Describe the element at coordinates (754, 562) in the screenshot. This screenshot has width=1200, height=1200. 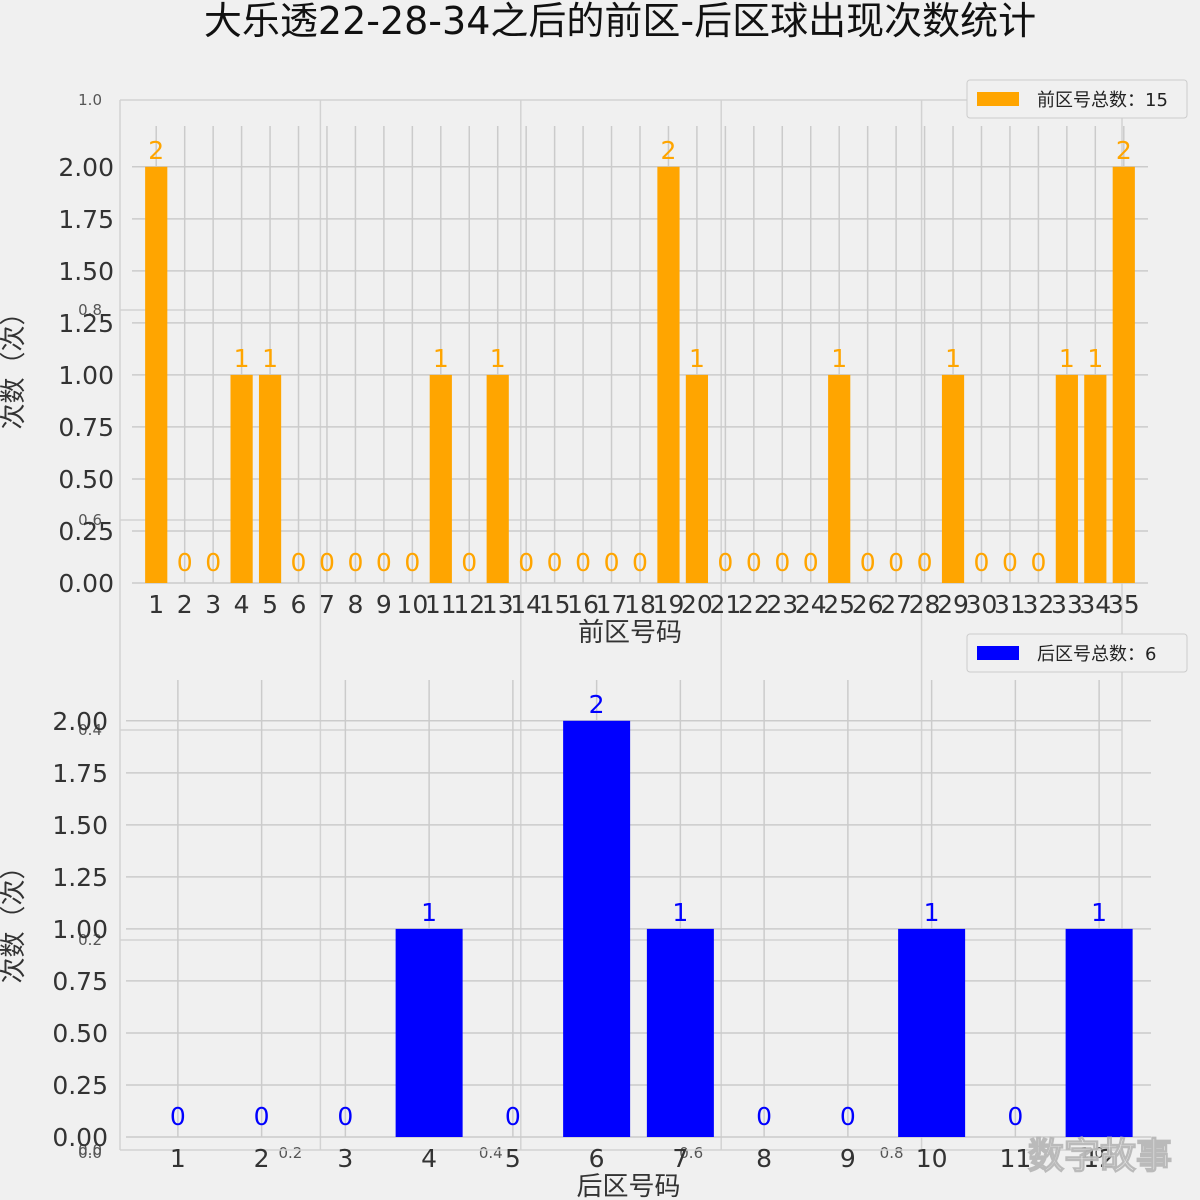
I see `data-label-22: 0` at that location.